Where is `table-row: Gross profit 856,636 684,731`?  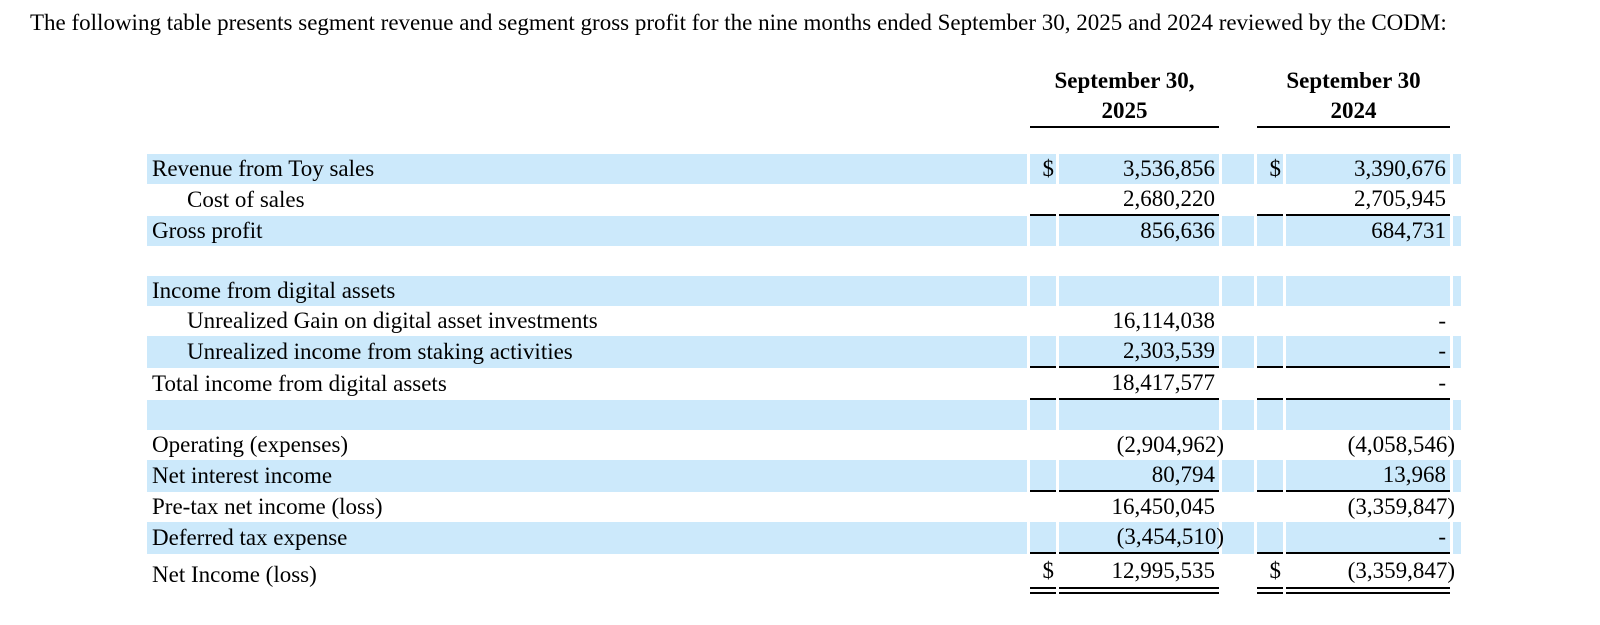 table-row: Gross profit 856,636 684,731 is located at coordinates (804, 231).